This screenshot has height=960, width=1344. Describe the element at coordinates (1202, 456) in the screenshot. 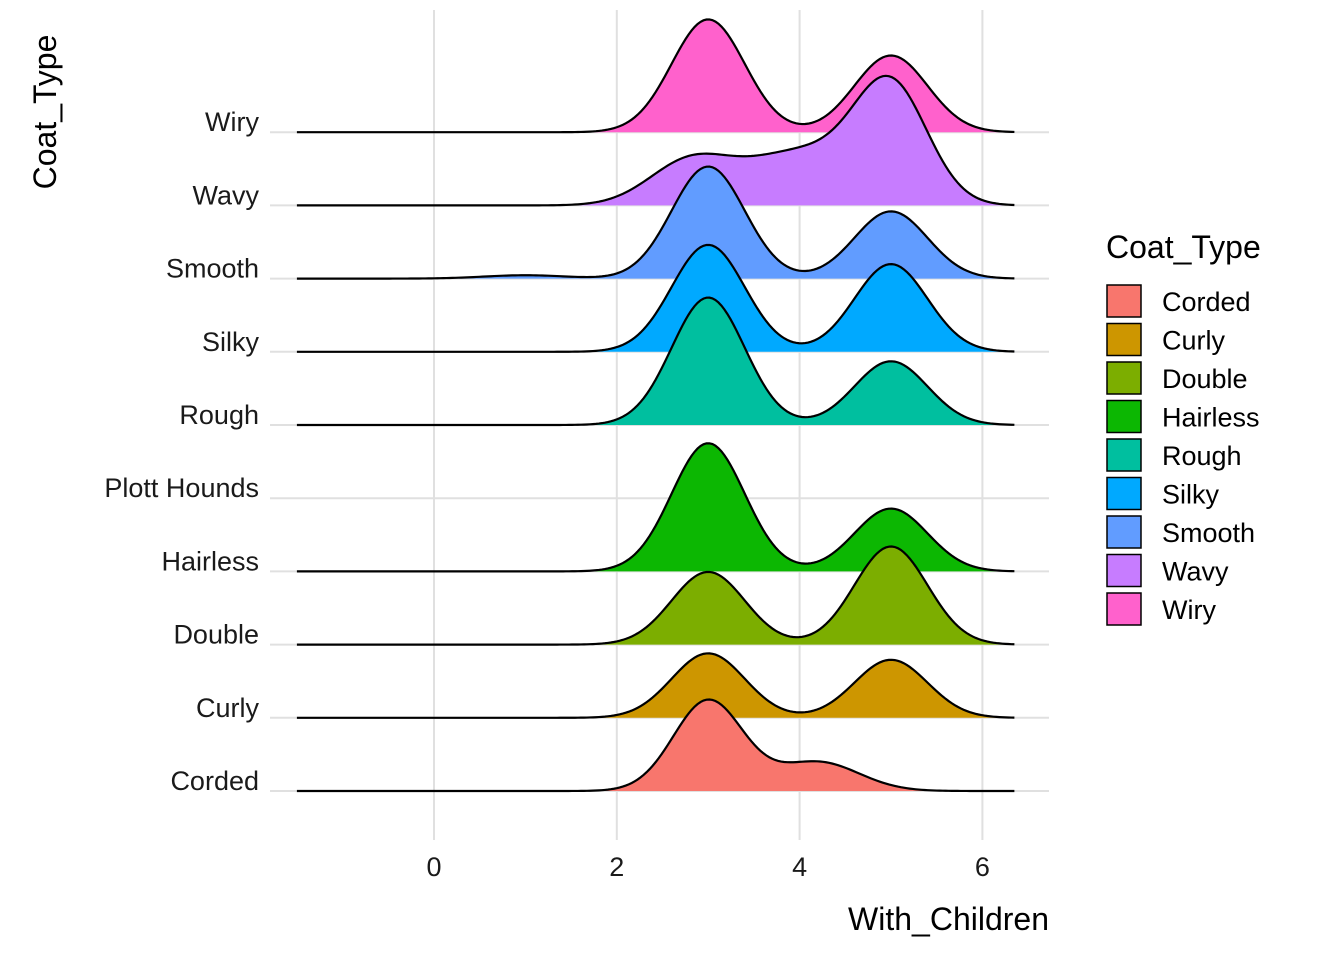

I see `legend-label: Rough` at that location.